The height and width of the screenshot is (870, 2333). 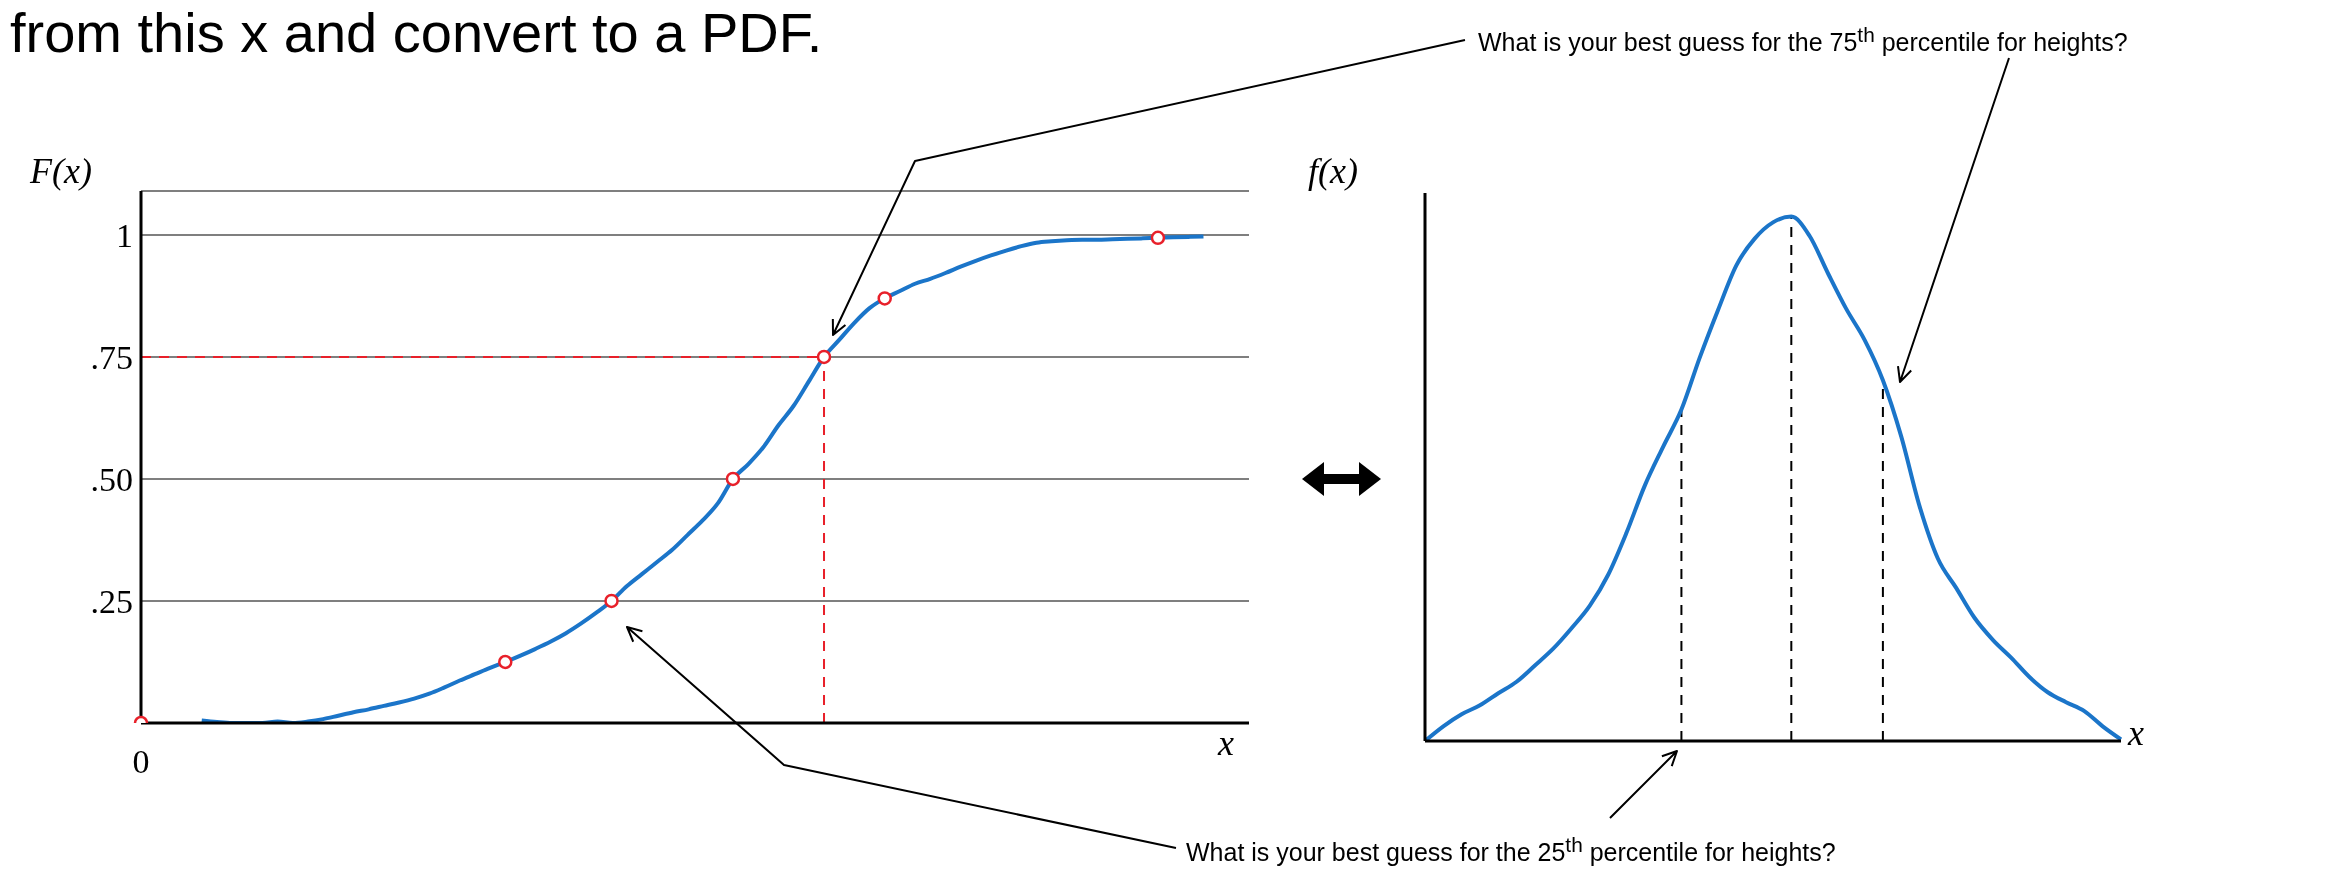 I want to click on y-tick-label: .75, so click(x=111, y=358).